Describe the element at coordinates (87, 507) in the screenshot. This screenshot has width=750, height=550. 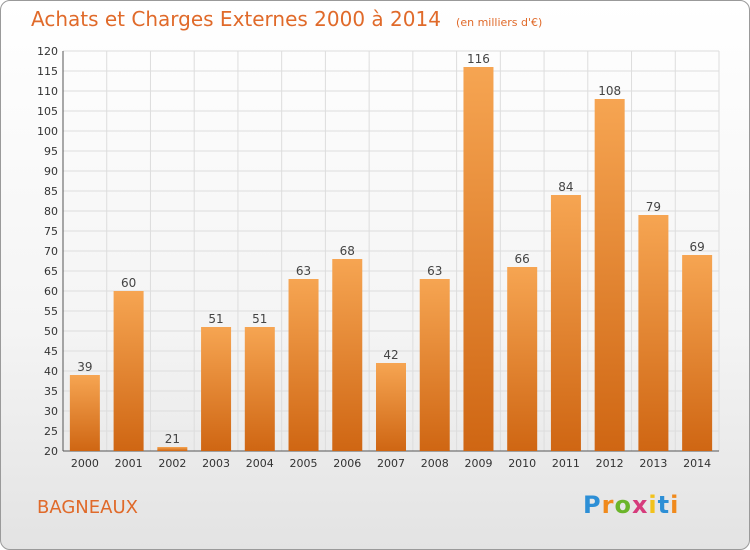
I see `commune-name: BAGNEAUX` at that location.